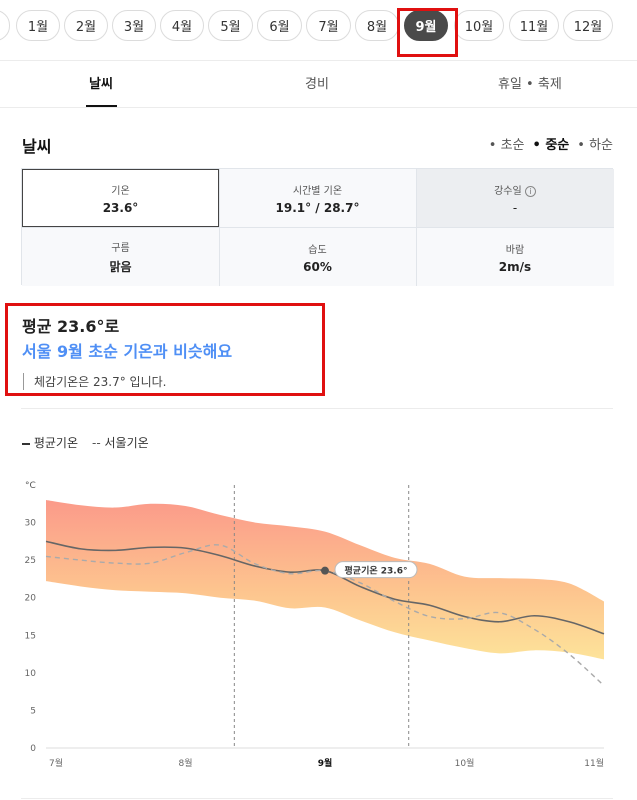 The height and width of the screenshot is (800, 637). I want to click on legend-avg-label: 평균기온, so click(55, 443).